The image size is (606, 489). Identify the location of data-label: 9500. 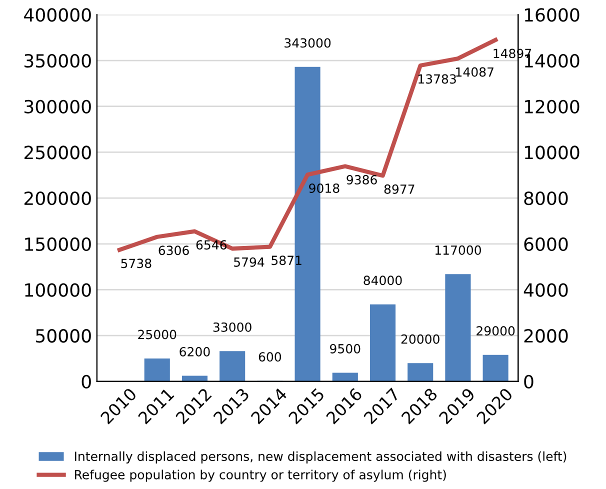
(345, 349).